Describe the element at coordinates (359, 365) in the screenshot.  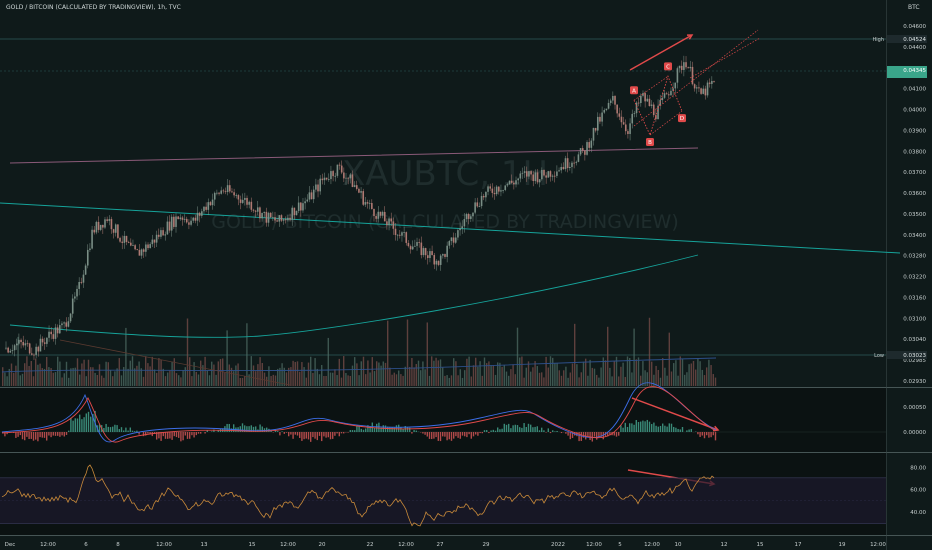
I see `ma-blue` at that location.